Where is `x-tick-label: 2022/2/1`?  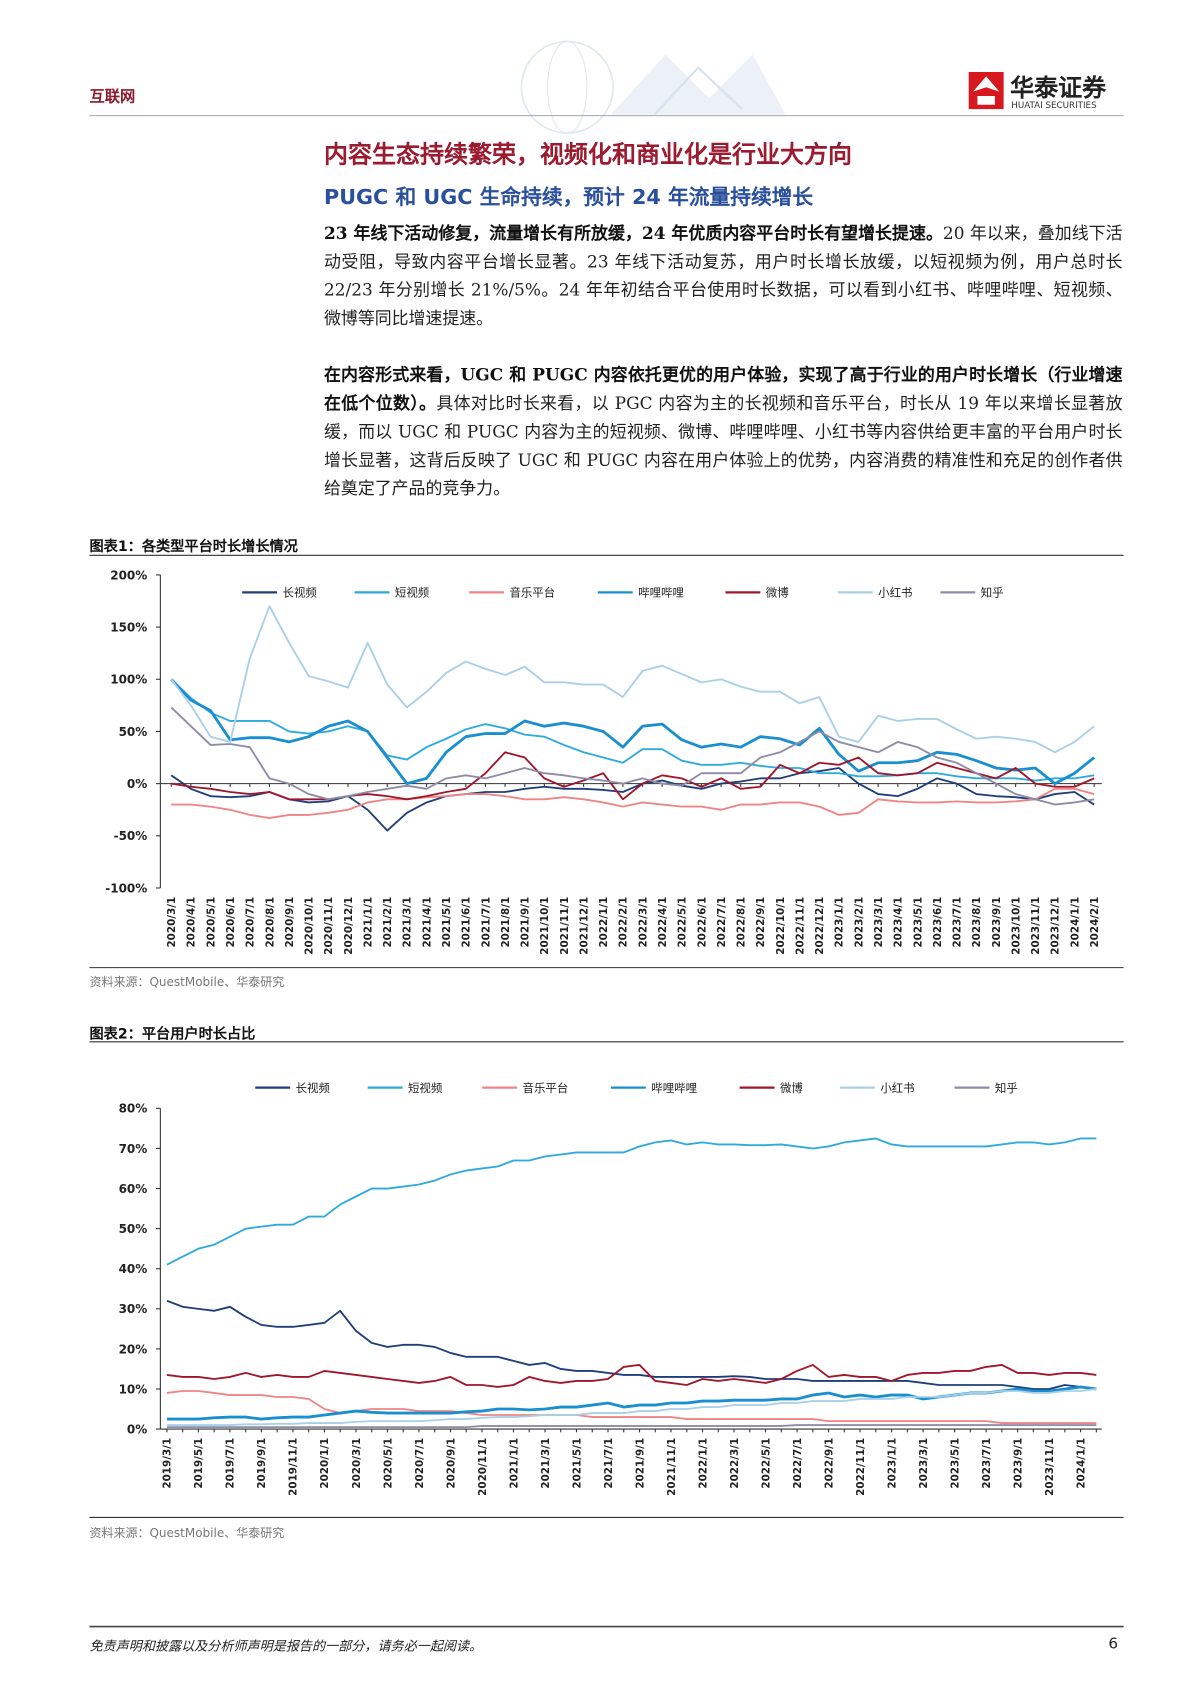
x-tick-label: 2022/2/1 is located at coordinates (624, 922).